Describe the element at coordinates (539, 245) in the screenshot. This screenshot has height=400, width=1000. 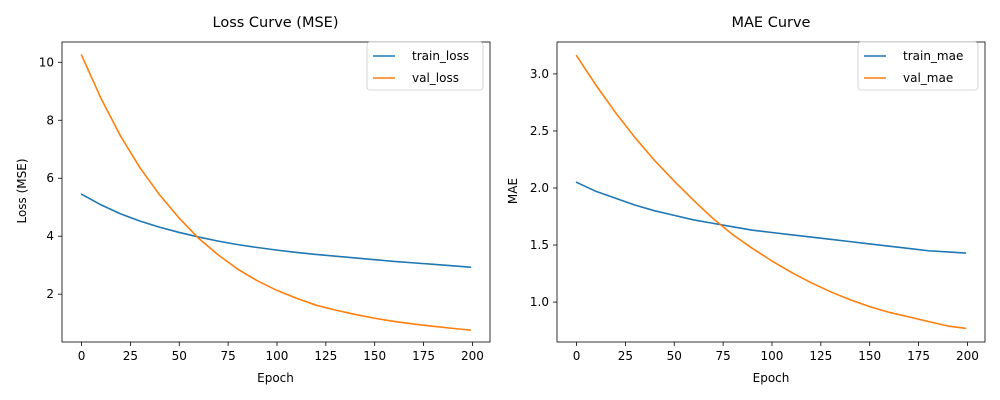
I see `y-tick-label: 1.5` at that location.